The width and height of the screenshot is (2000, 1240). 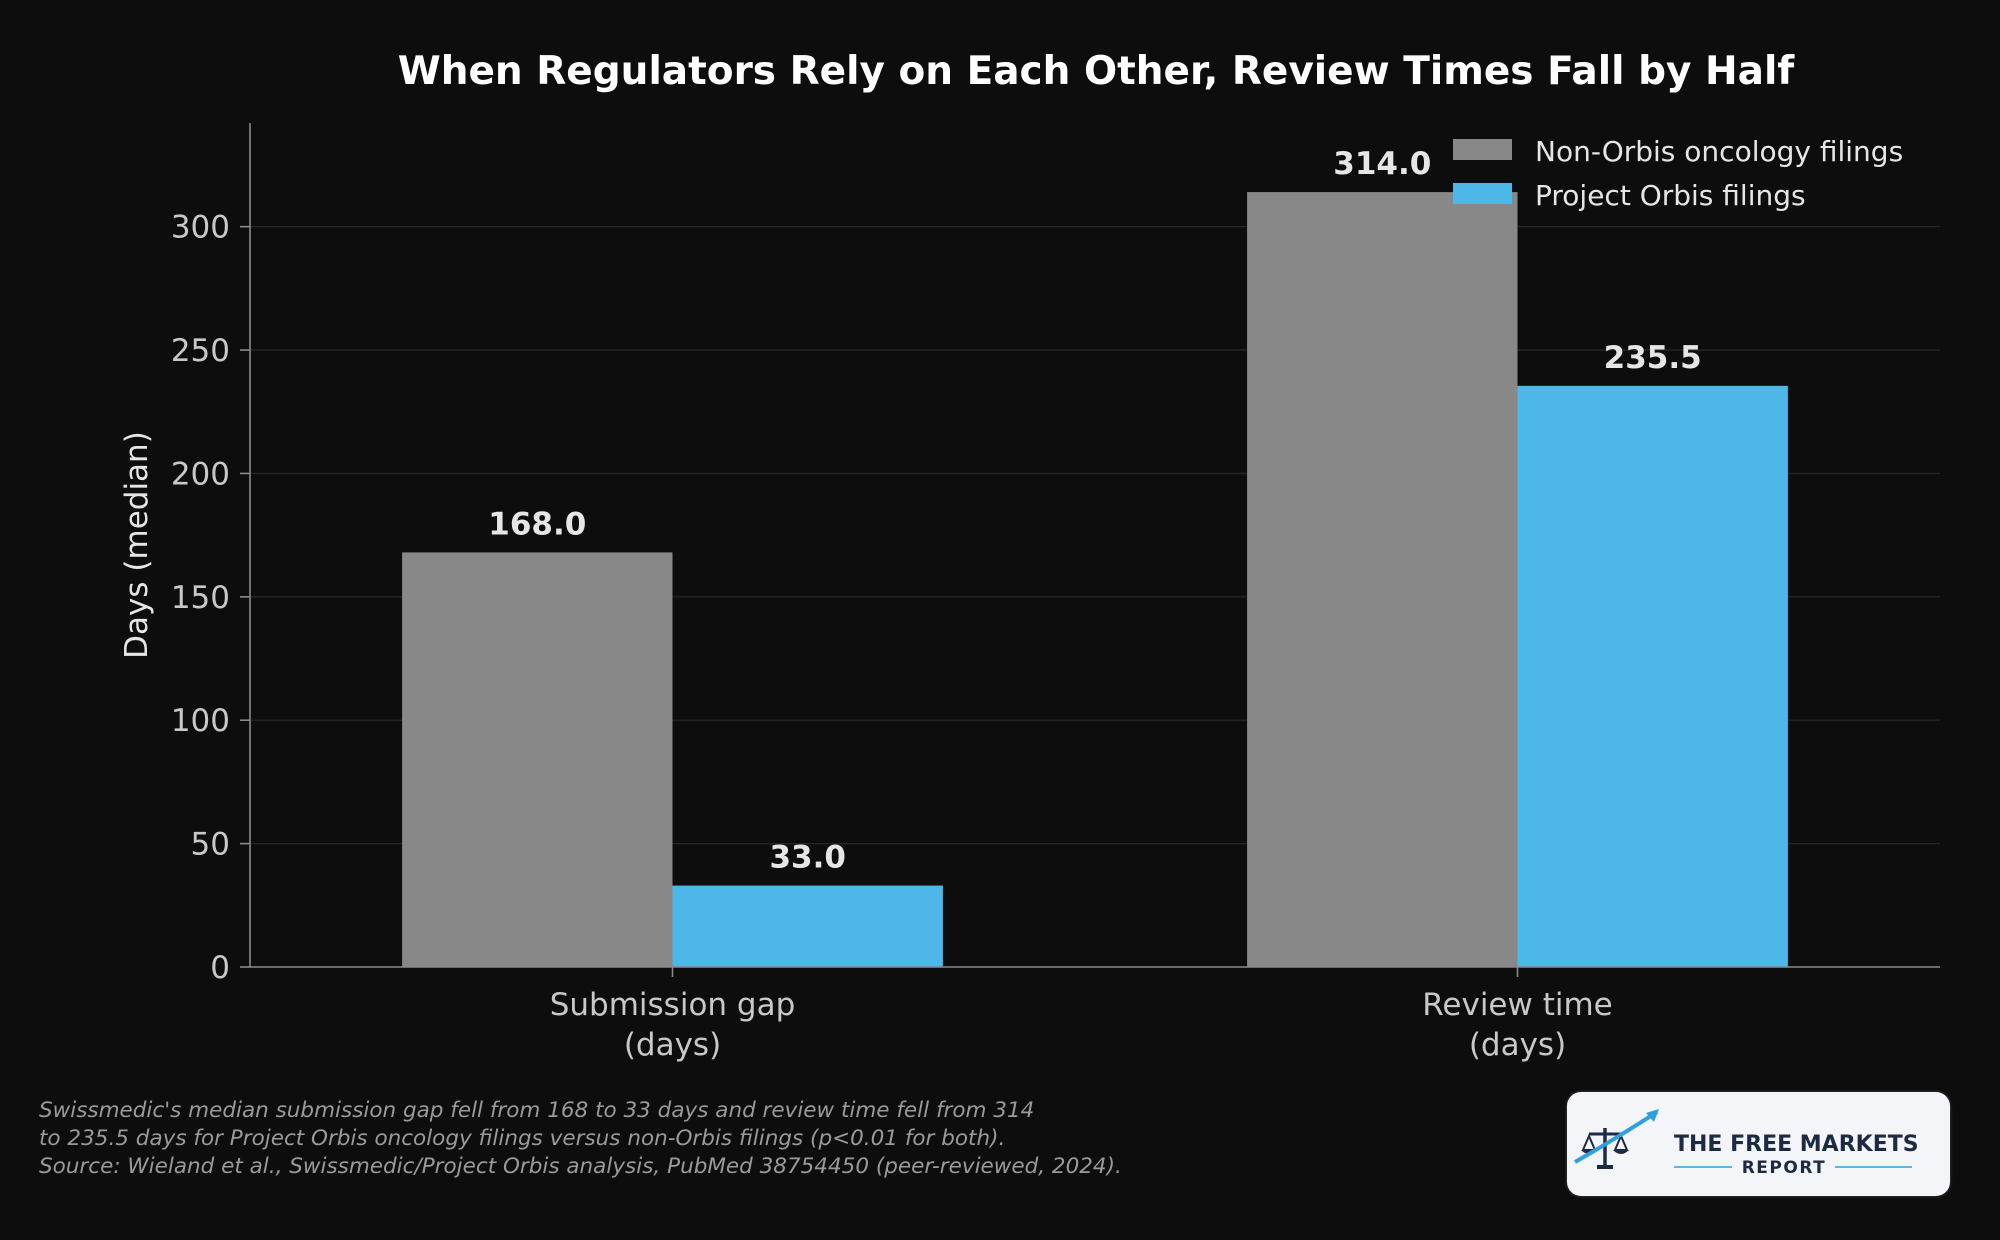 I want to click on legend-label: Non-Orbis oncology filings, so click(x=1719, y=151).